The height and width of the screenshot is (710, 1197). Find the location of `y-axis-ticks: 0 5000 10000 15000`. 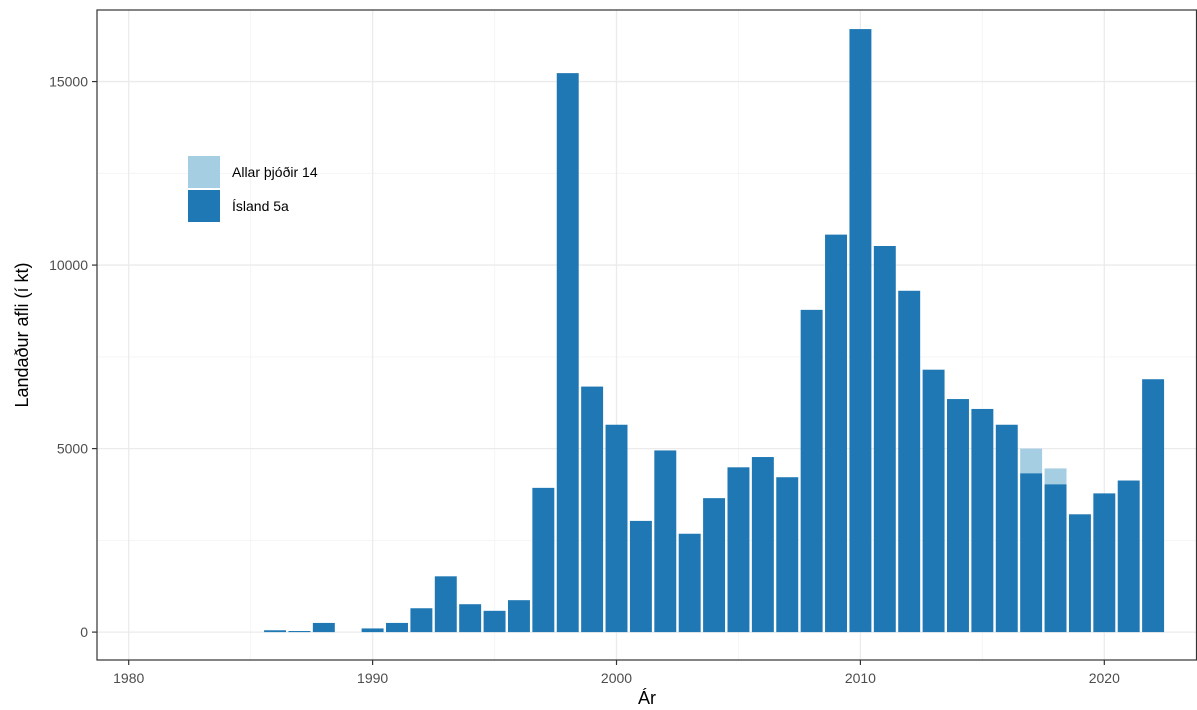

y-axis-ticks: 0 5000 10000 15000 is located at coordinates (73, 357).